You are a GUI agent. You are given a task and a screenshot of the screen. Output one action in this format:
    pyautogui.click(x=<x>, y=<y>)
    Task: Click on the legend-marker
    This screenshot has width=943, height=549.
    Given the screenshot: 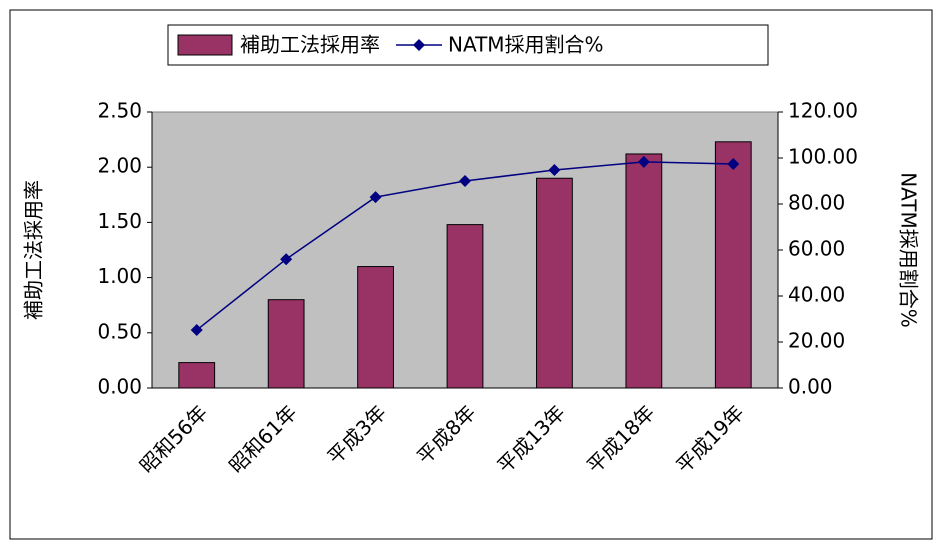 What is the action you would take?
    pyautogui.click(x=419, y=45)
    